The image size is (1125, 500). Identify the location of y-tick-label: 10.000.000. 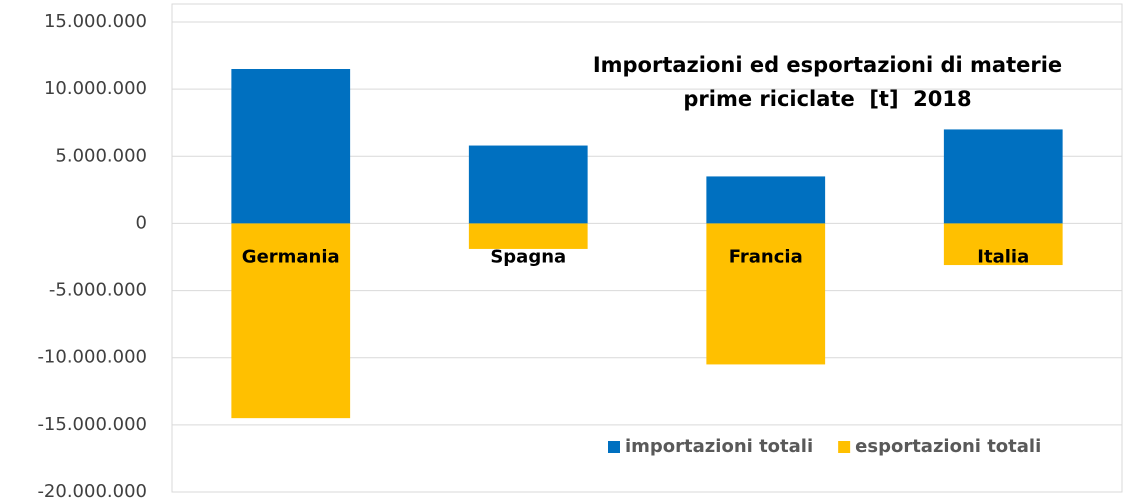
(95, 88).